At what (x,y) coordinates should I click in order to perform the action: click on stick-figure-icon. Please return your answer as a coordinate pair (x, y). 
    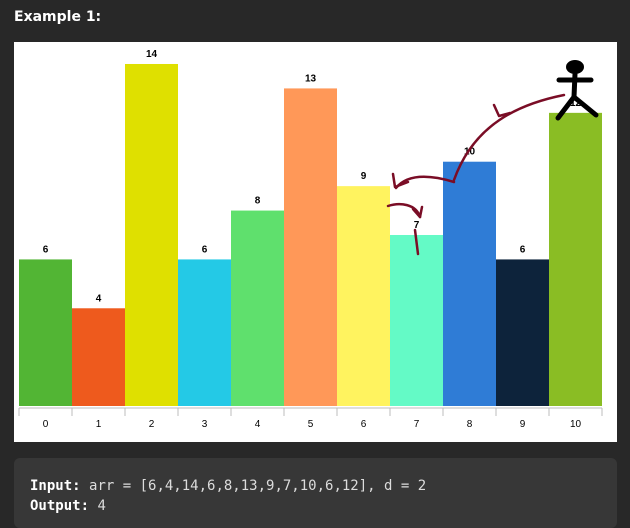
    Looking at the image, I should click on (577, 90).